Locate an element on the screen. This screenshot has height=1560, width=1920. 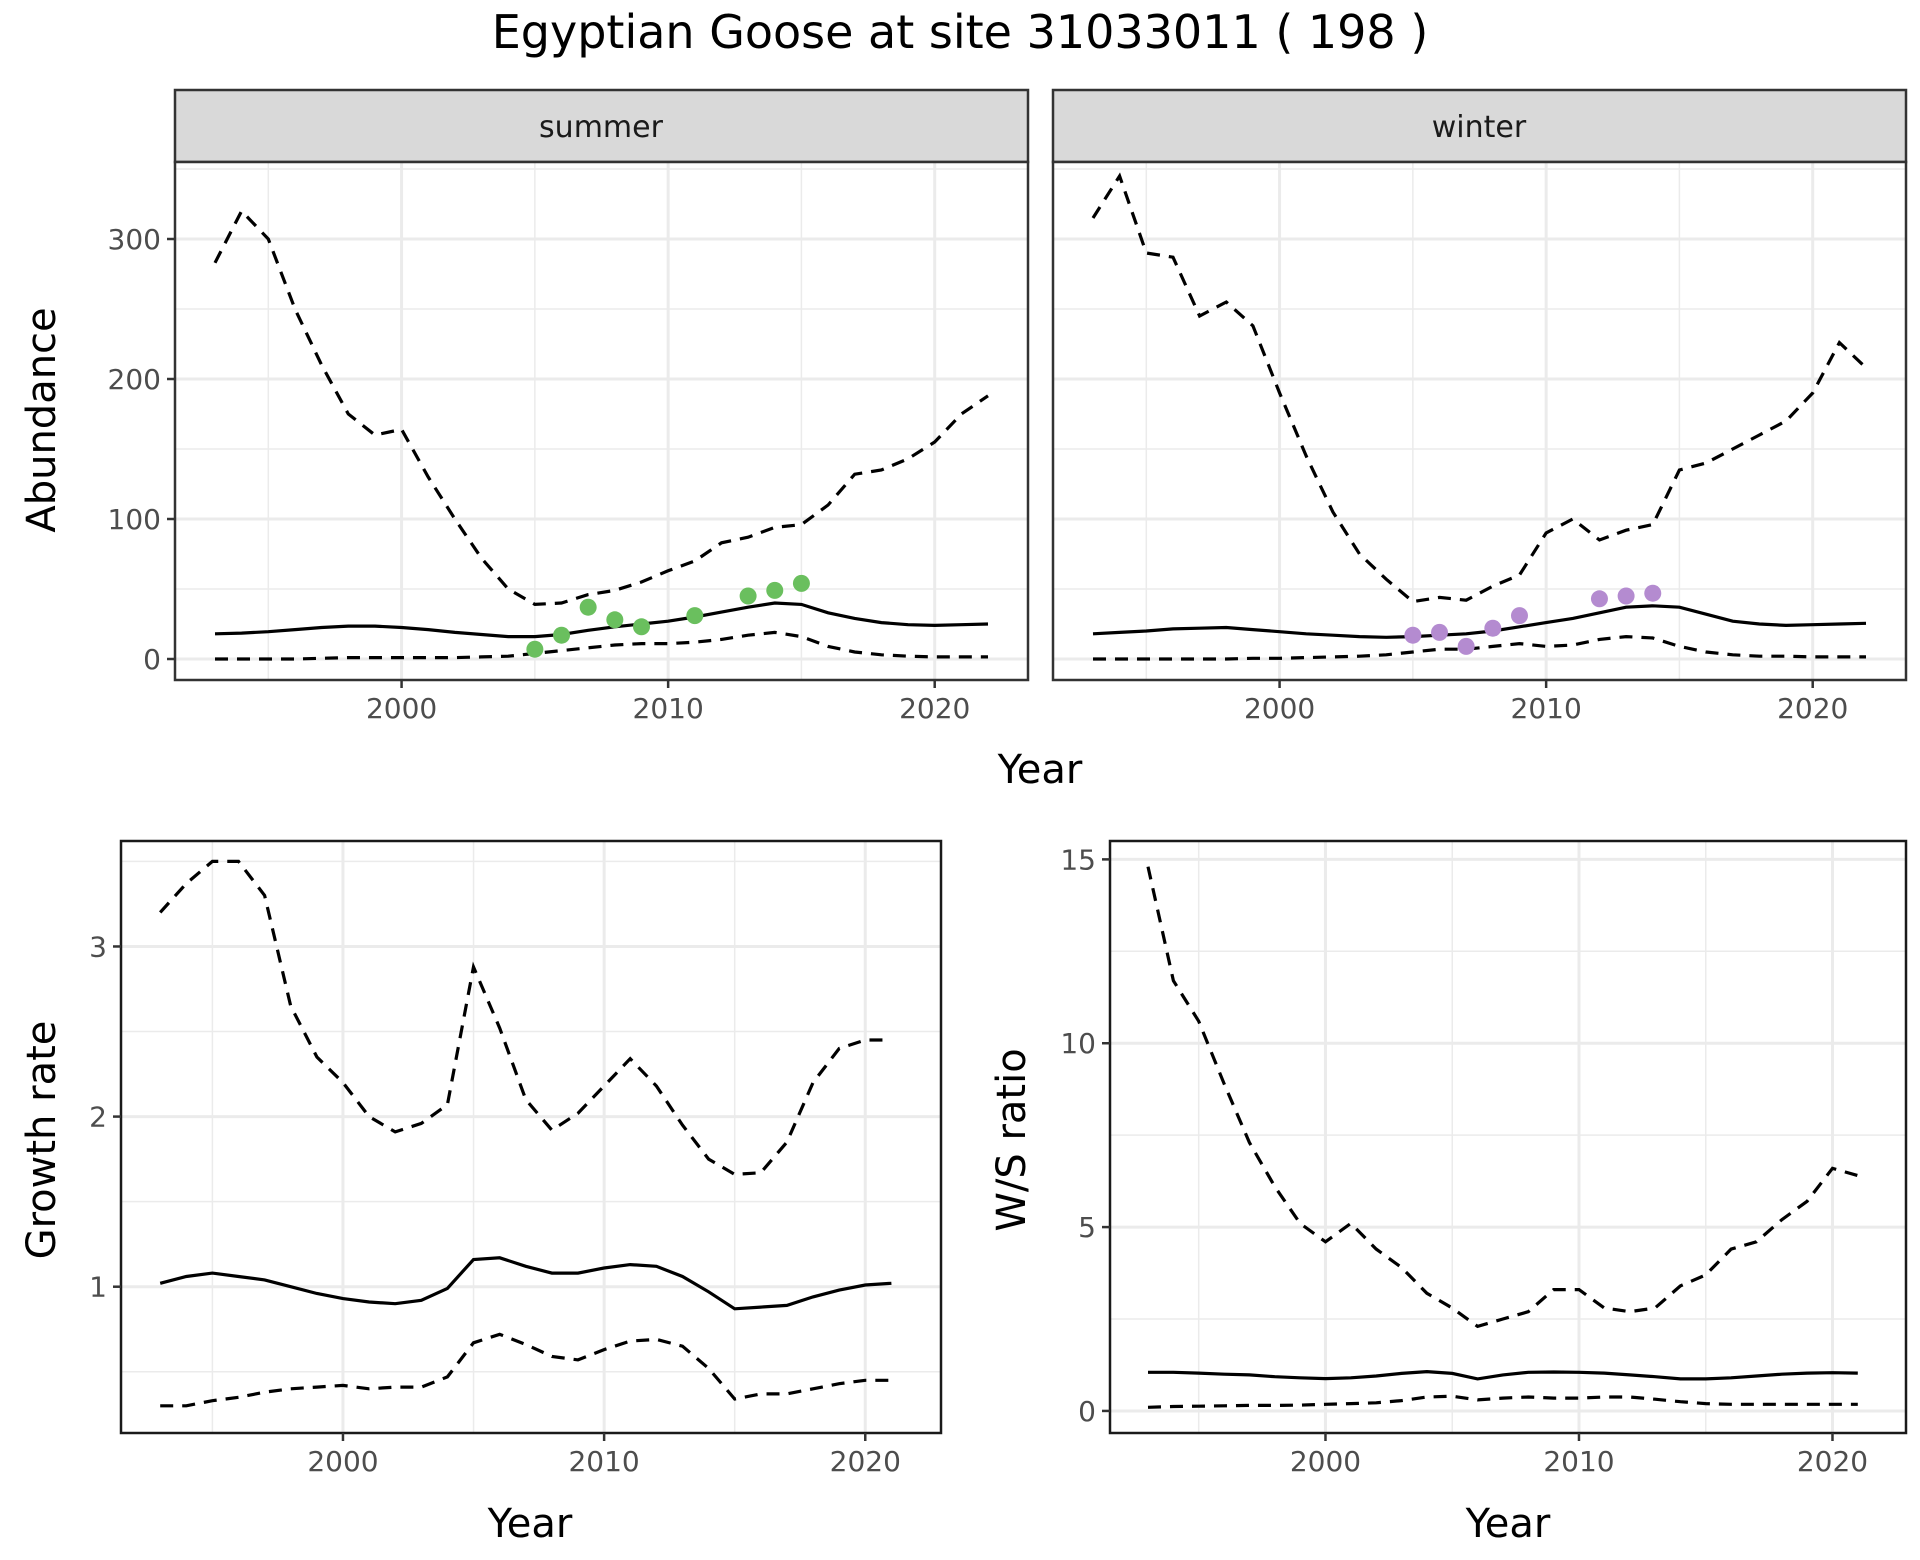
abundance-y-axis-title: Abundance is located at coordinates (42, 419).